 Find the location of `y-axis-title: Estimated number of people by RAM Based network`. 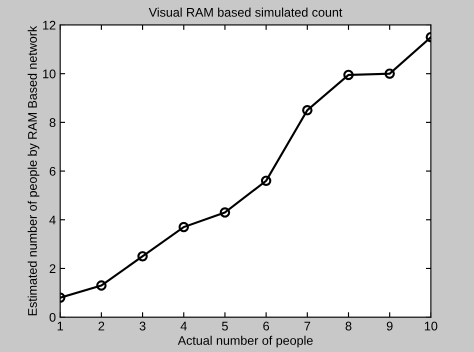

y-axis-title: Estimated number of people by RAM Based network is located at coordinates (34, 171).